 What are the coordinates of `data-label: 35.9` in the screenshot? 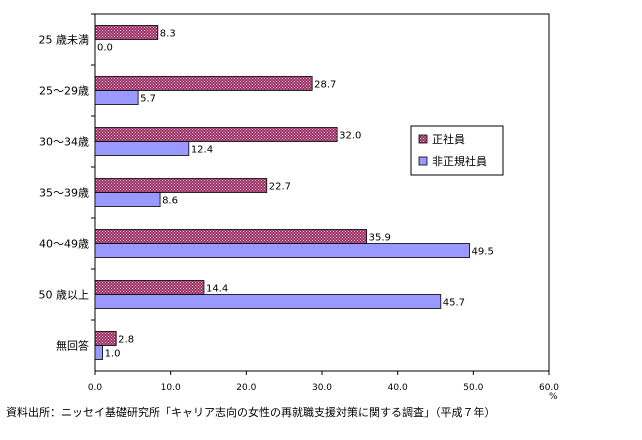 It's located at (380, 238).